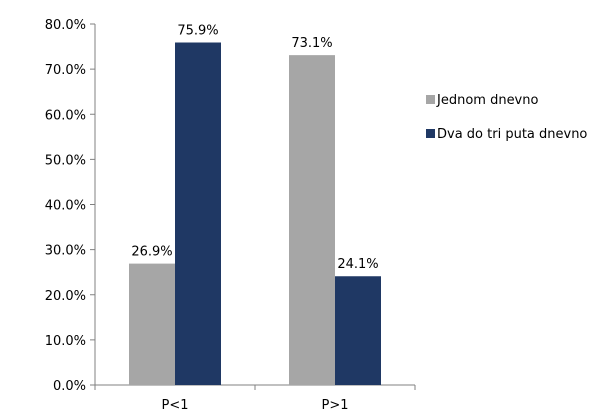 The width and height of the screenshot is (613, 416). I want to click on data-label: 73.1%, so click(311, 43).